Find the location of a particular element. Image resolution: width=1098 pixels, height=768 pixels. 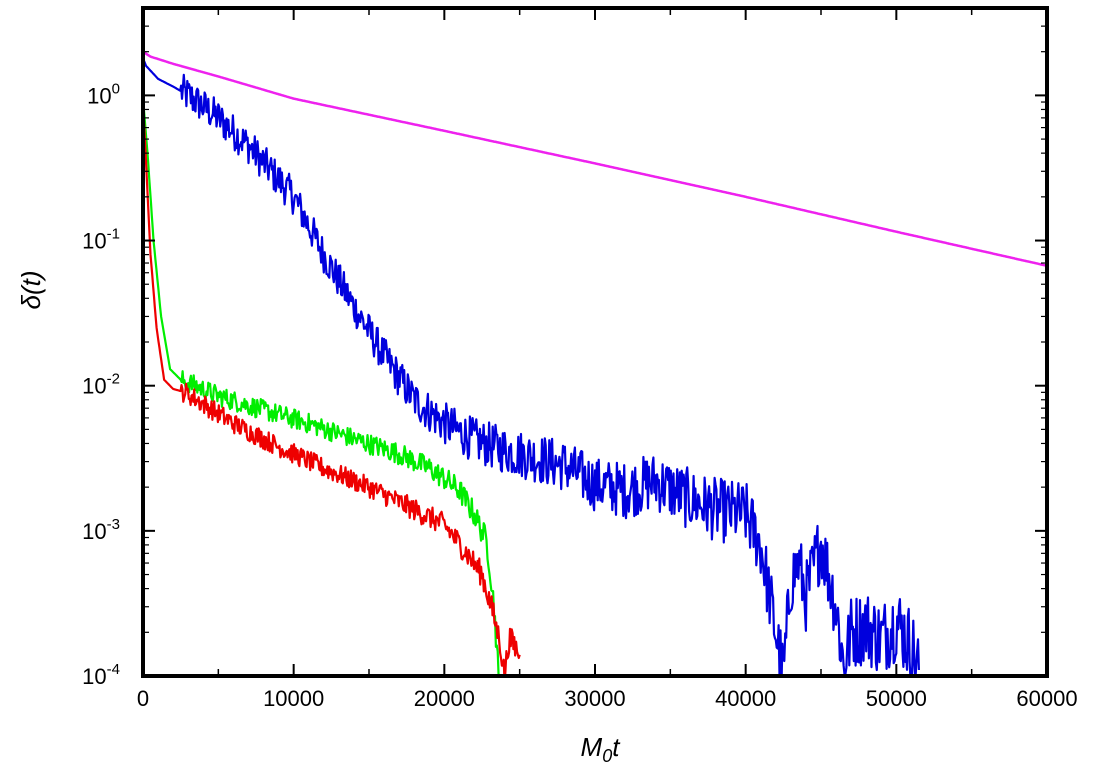

x-tick-label: 0 is located at coordinates (143, 698).